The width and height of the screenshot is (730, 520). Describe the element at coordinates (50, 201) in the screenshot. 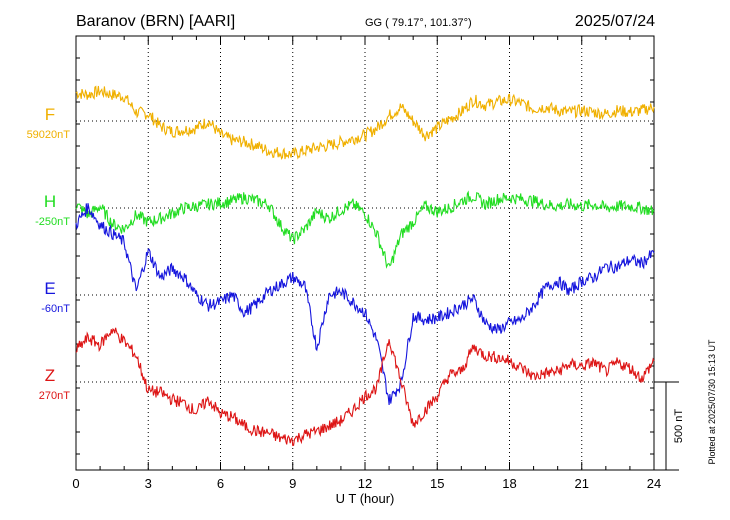

I see `series-name-H: H` at that location.